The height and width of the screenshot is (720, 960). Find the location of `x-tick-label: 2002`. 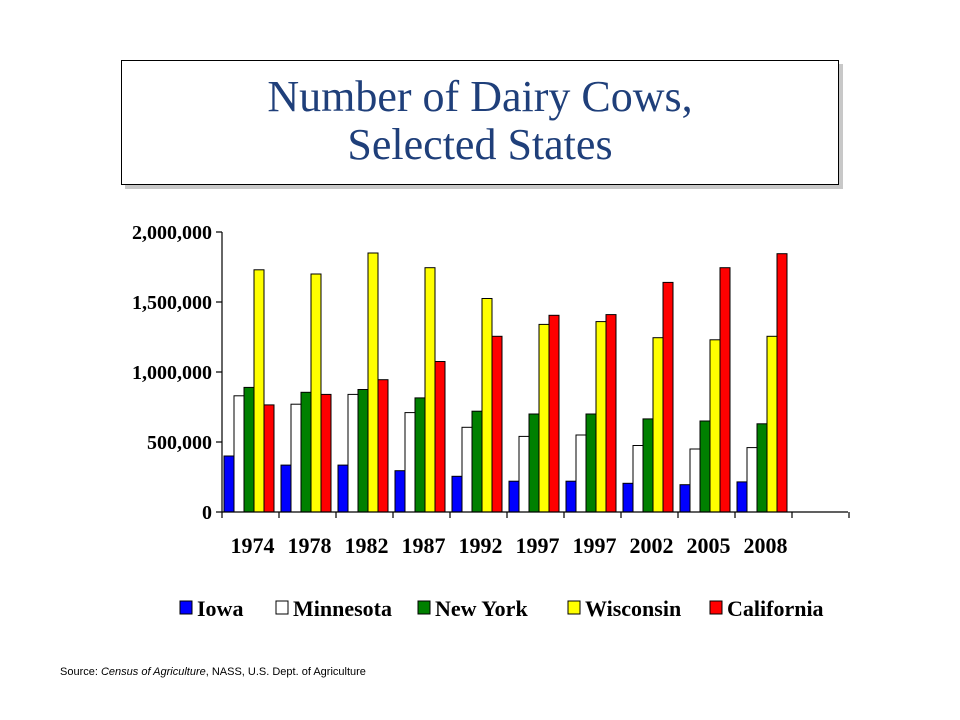

x-tick-label: 2002 is located at coordinates (652, 545).